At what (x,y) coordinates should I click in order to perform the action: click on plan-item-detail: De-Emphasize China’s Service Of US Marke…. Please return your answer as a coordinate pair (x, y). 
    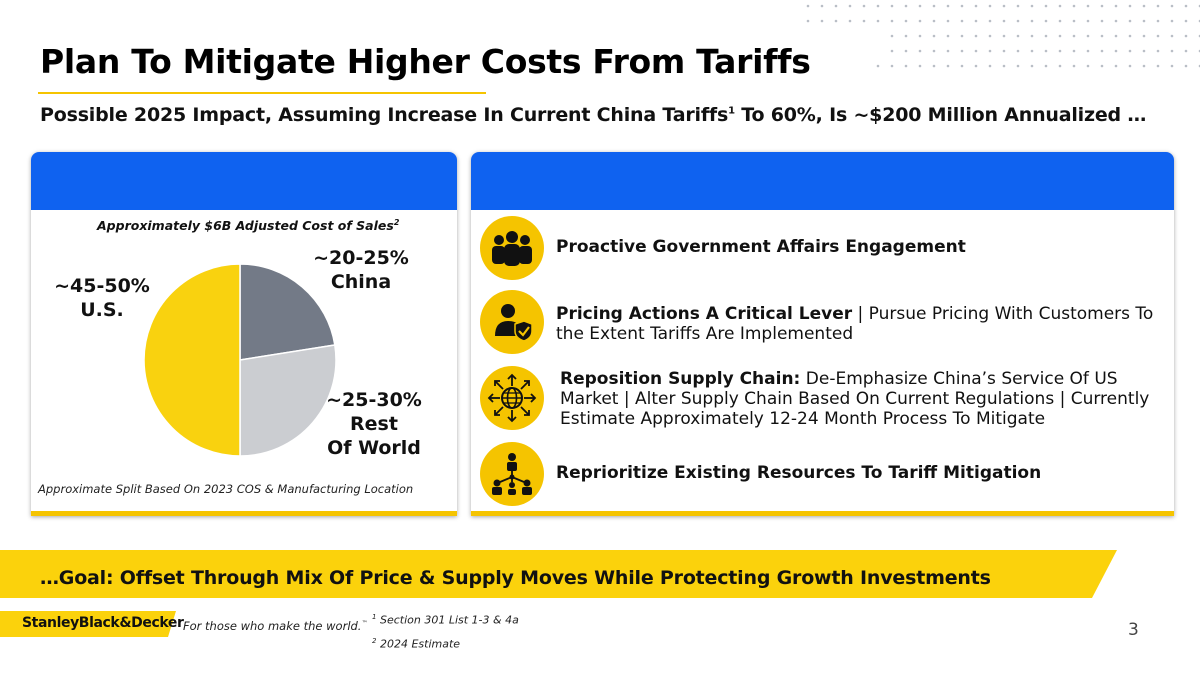
    Looking at the image, I should click on (855, 399).